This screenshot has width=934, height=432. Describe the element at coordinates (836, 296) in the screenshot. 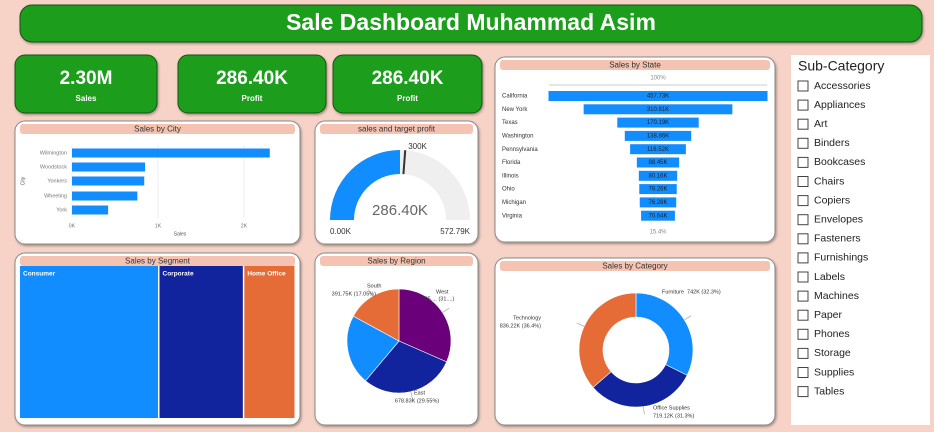

I see `slicer-item: Machines` at that location.